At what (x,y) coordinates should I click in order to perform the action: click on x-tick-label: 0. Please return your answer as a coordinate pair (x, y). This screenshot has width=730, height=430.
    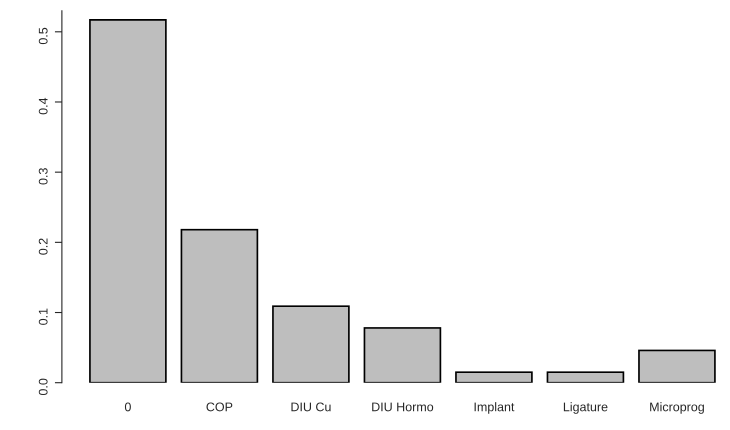
    Looking at the image, I should click on (127, 407).